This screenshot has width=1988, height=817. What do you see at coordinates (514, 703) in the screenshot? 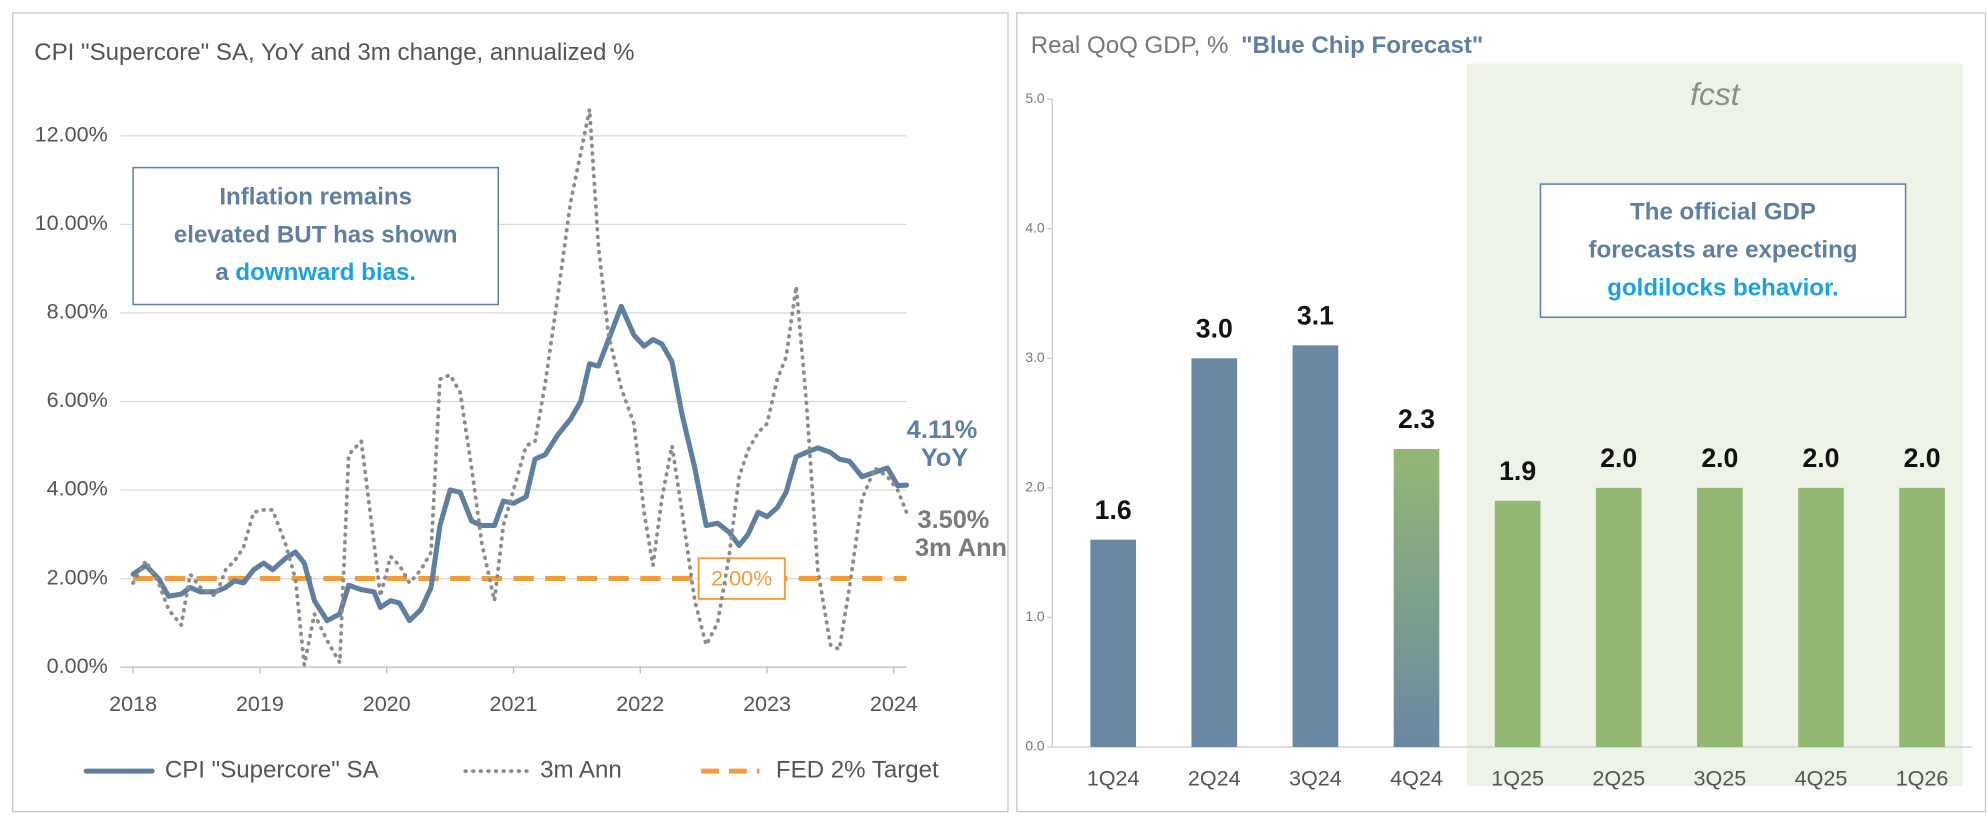
I see `x-tick-label: 2021` at bounding box center [514, 703].